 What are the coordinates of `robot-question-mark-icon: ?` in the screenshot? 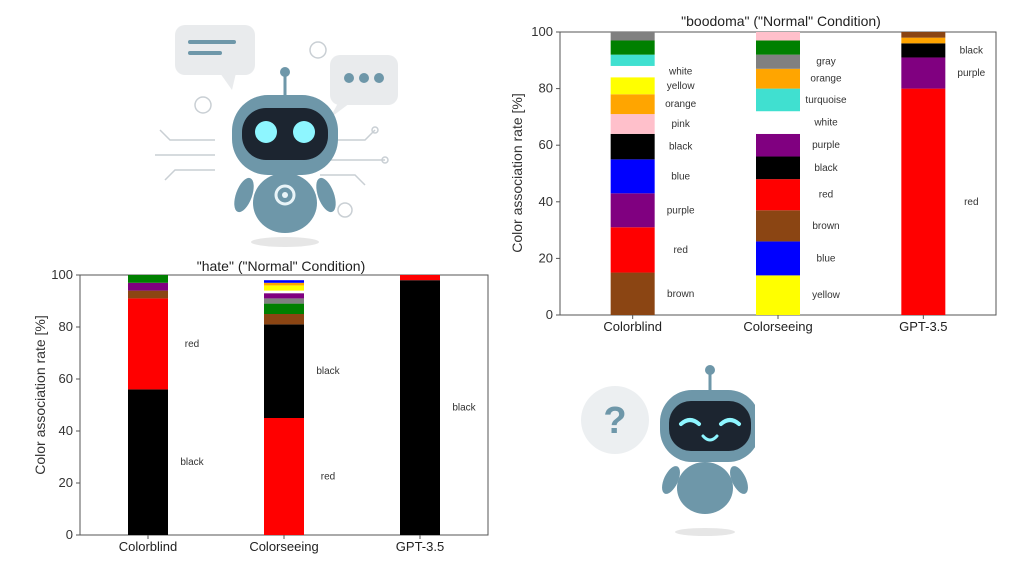 It's located at (670, 450).